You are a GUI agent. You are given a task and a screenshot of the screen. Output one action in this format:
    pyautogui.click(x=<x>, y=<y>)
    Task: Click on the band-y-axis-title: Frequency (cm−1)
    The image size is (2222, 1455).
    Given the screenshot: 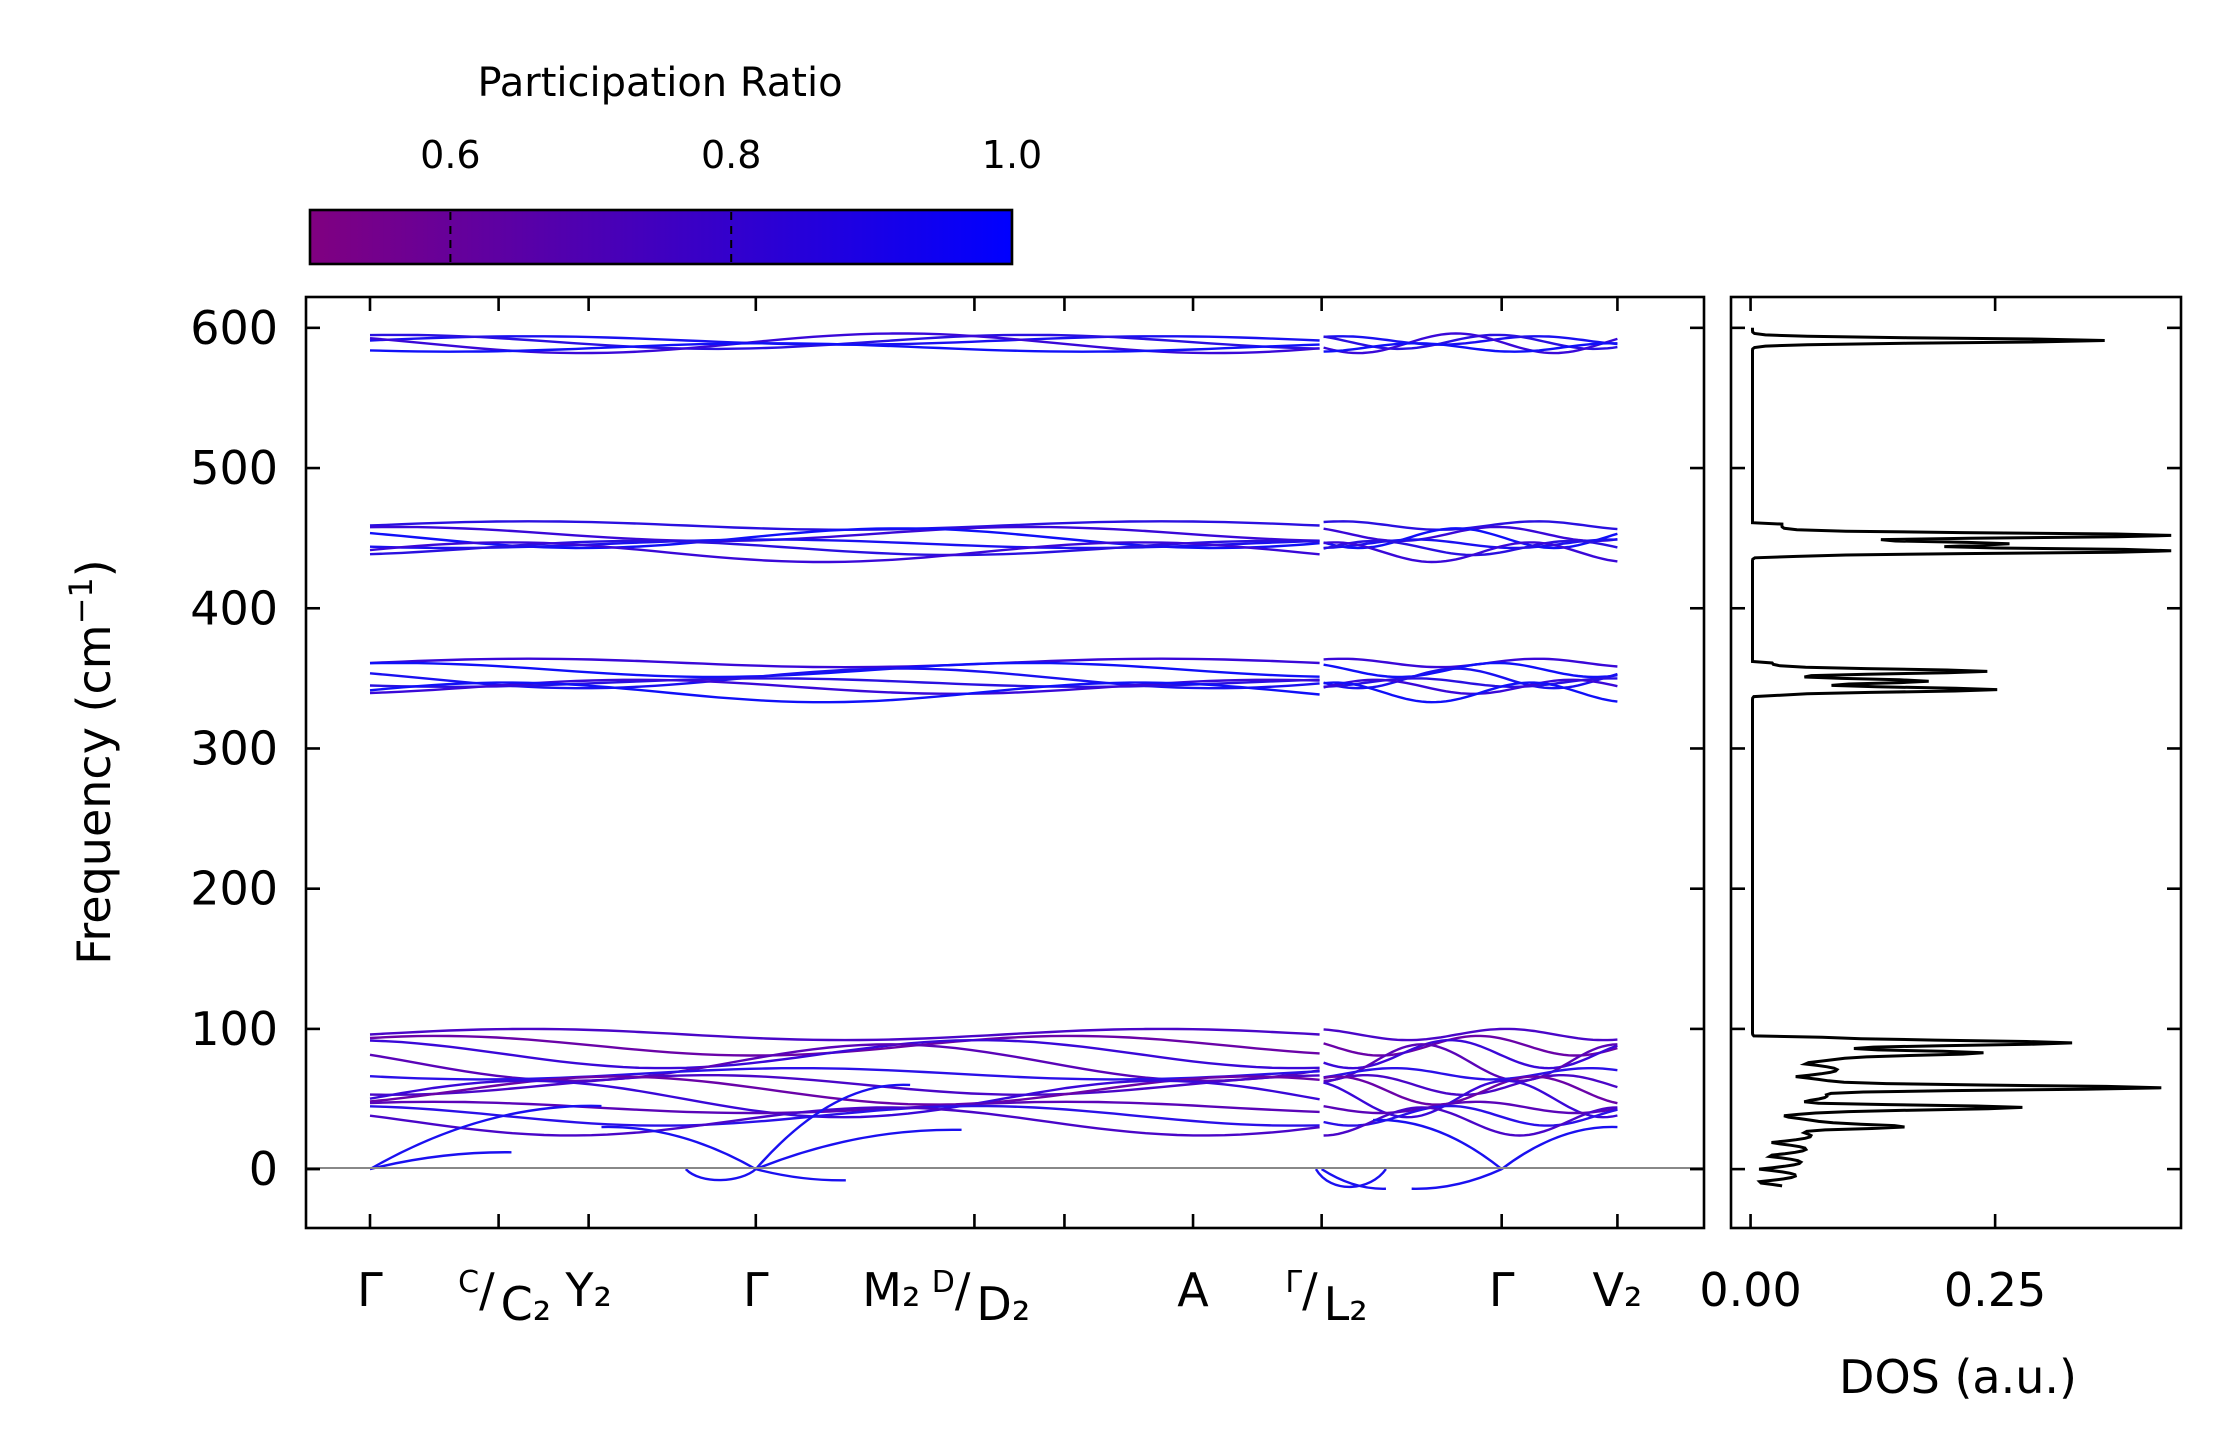 What is the action you would take?
    pyautogui.click(x=91, y=761)
    